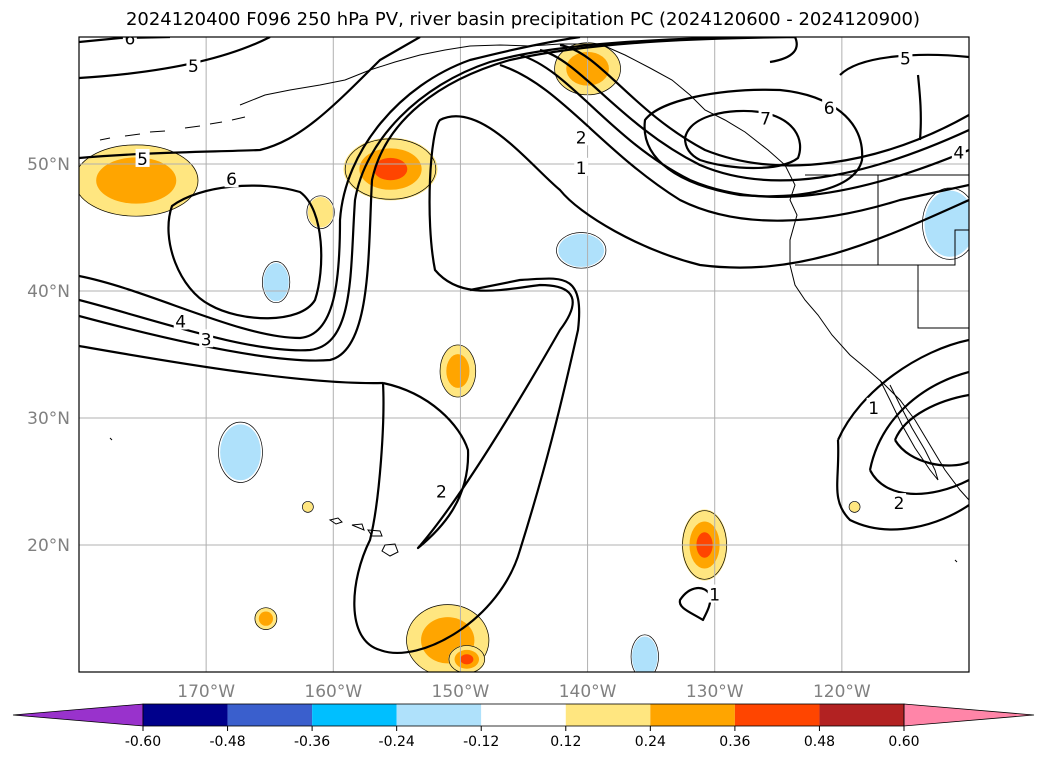 The width and height of the screenshot is (1047, 765). Describe the element at coordinates (48, 165) in the screenshot. I see `lat-tick-label: 50°N` at that location.